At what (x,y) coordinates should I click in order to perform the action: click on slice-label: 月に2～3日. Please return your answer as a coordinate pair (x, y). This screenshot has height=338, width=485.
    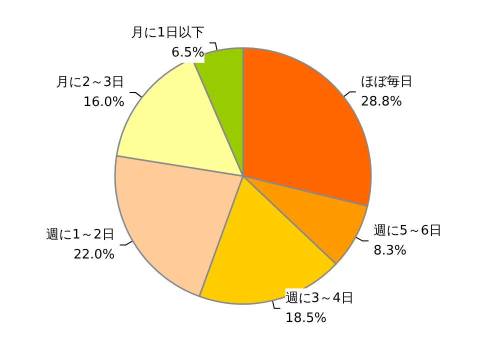
    Looking at the image, I should click on (90, 82).